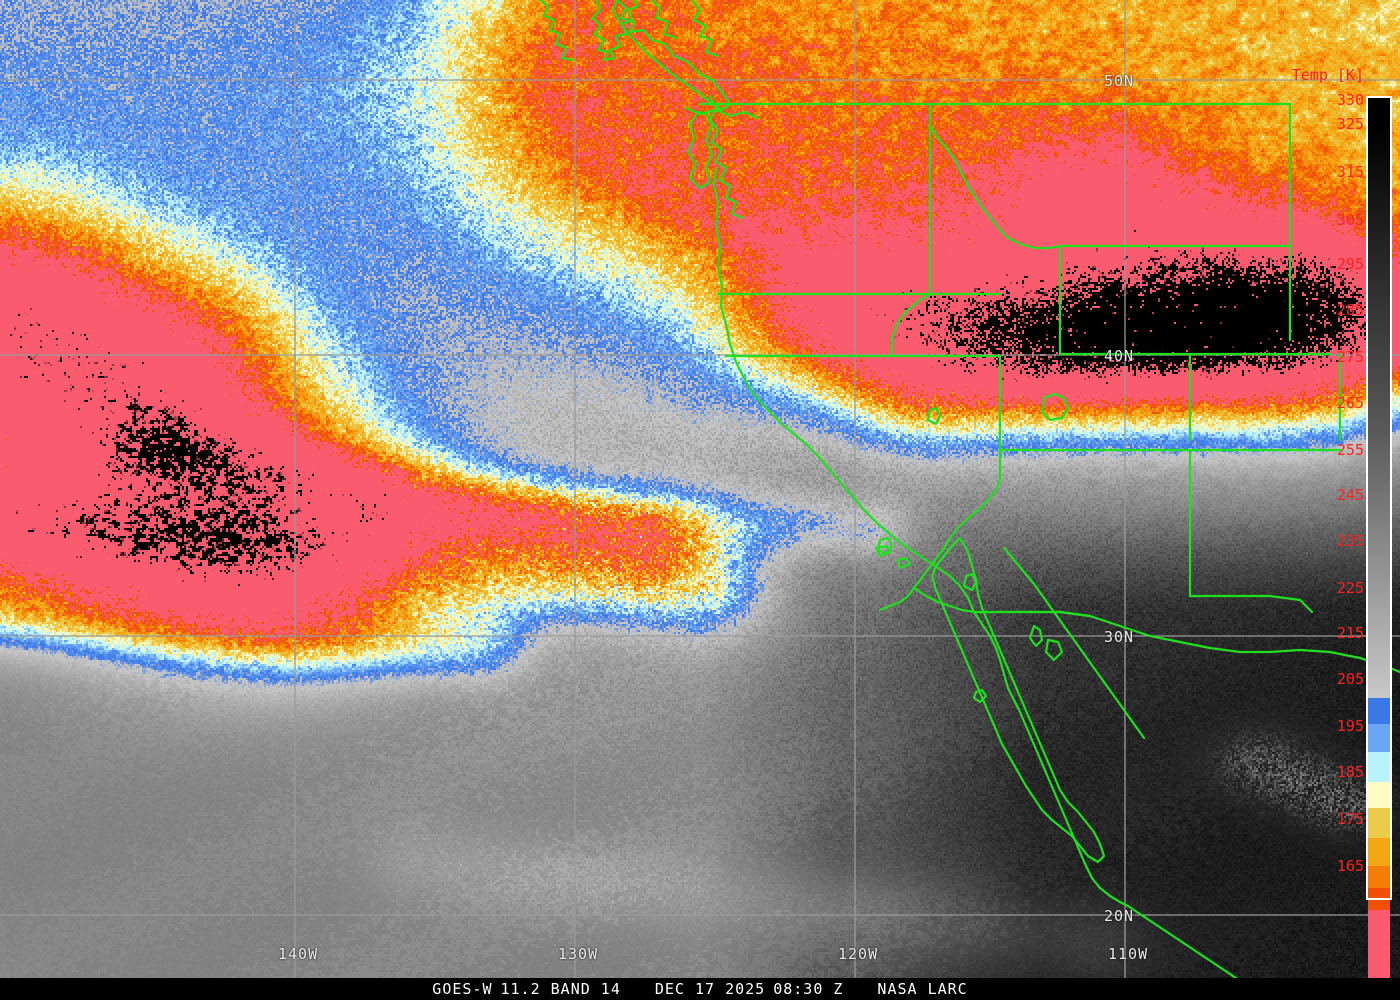 The width and height of the screenshot is (1400, 1000). I want to click on colorbar-tick-295: 295, so click(1350, 264).